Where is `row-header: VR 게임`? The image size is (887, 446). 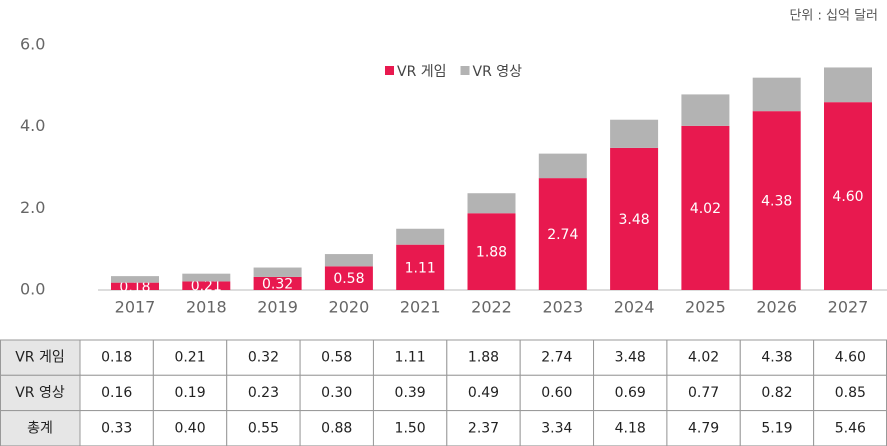 row-header: VR 게임 is located at coordinates (40, 358).